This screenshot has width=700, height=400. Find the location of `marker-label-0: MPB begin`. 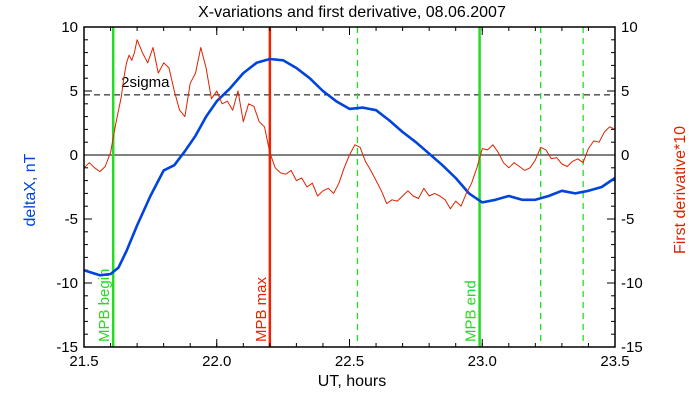

marker-label-0: MPB begin is located at coordinates (104, 305).